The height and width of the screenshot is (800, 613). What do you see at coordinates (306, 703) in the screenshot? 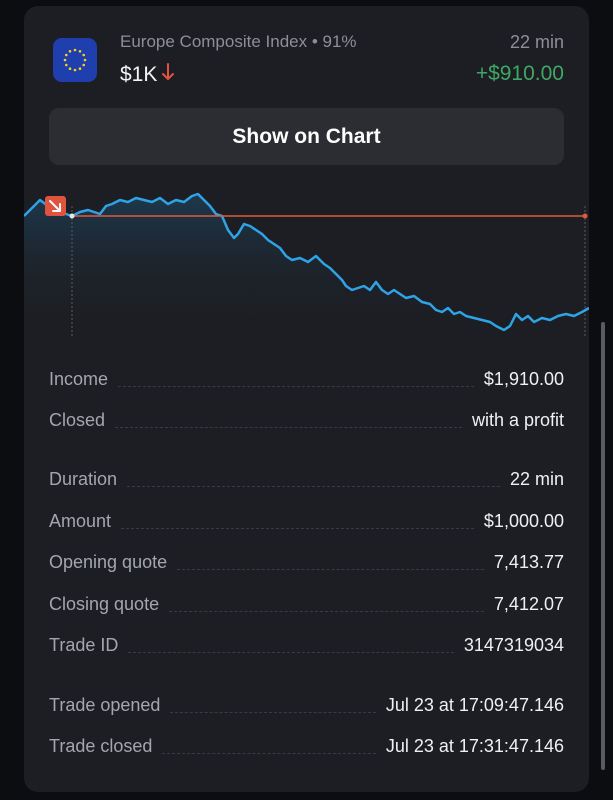
I see `detail-row-trade-opened: Trade opened Jul 23 at 17:09:47.146` at bounding box center [306, 703].